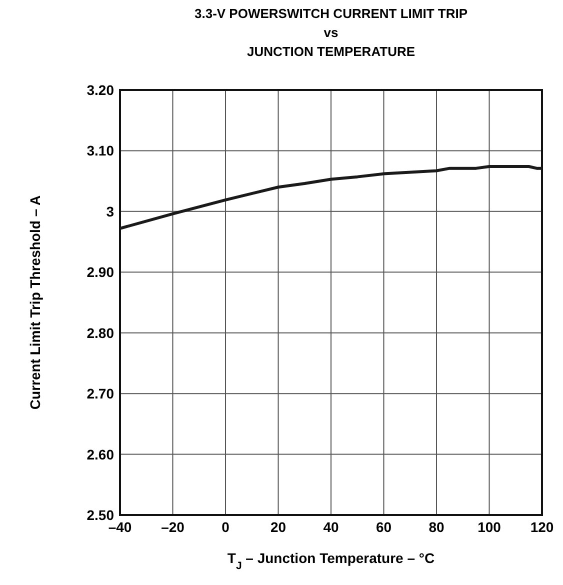  I want to click on x-tick-label: 100, so click(490, 527).